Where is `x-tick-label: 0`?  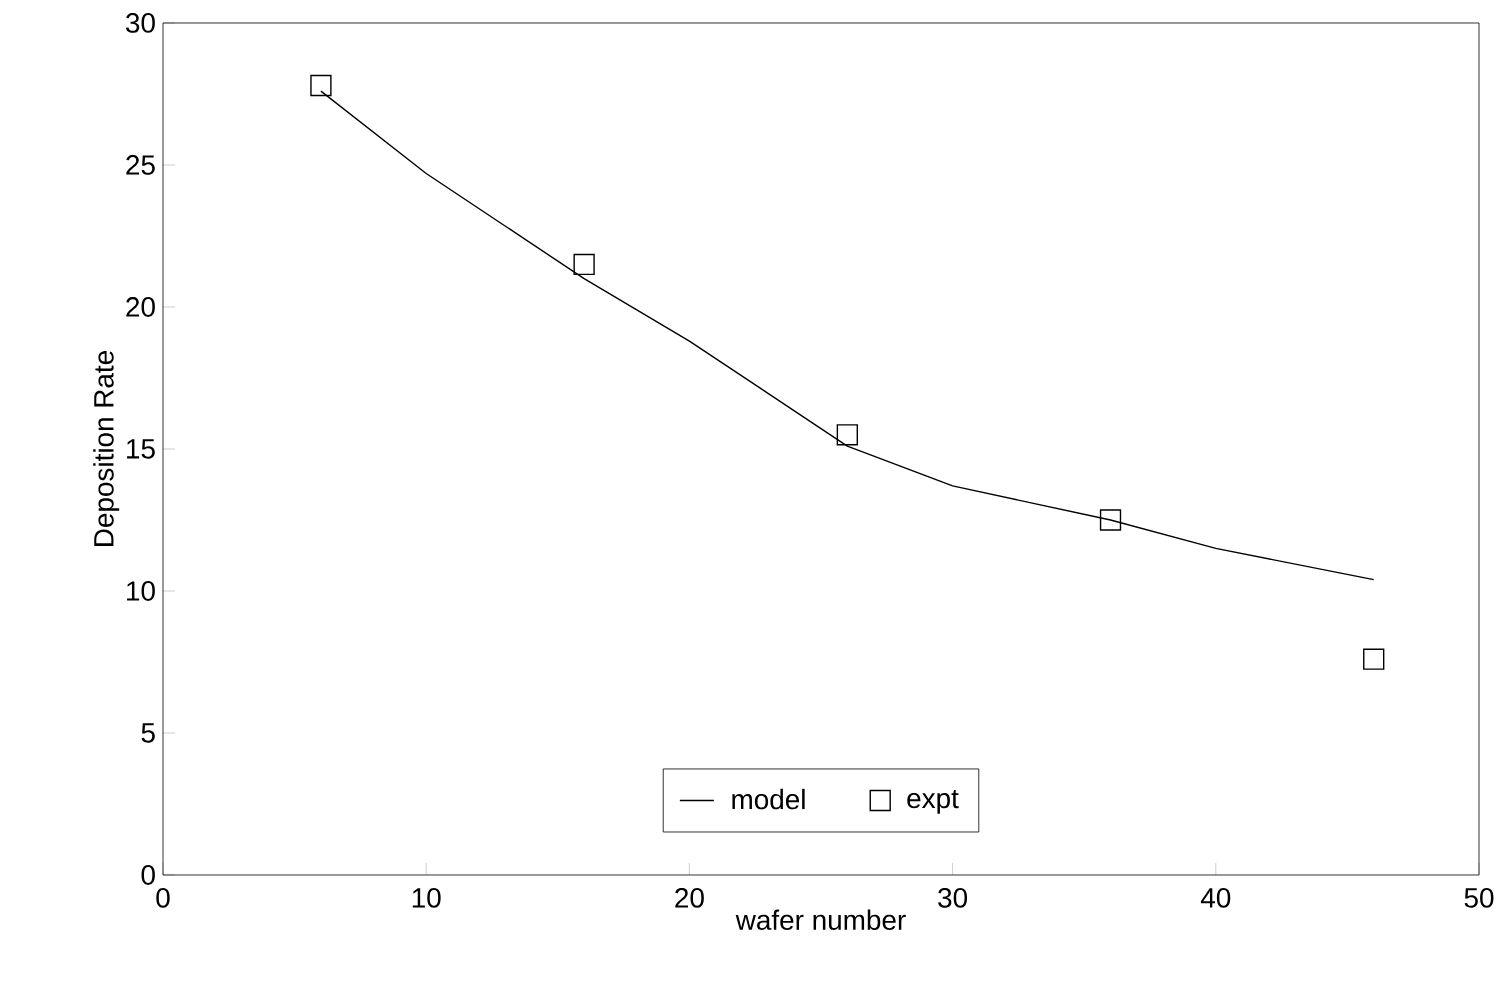
x-tick-label: 0 is located at coordinates (163, 897).